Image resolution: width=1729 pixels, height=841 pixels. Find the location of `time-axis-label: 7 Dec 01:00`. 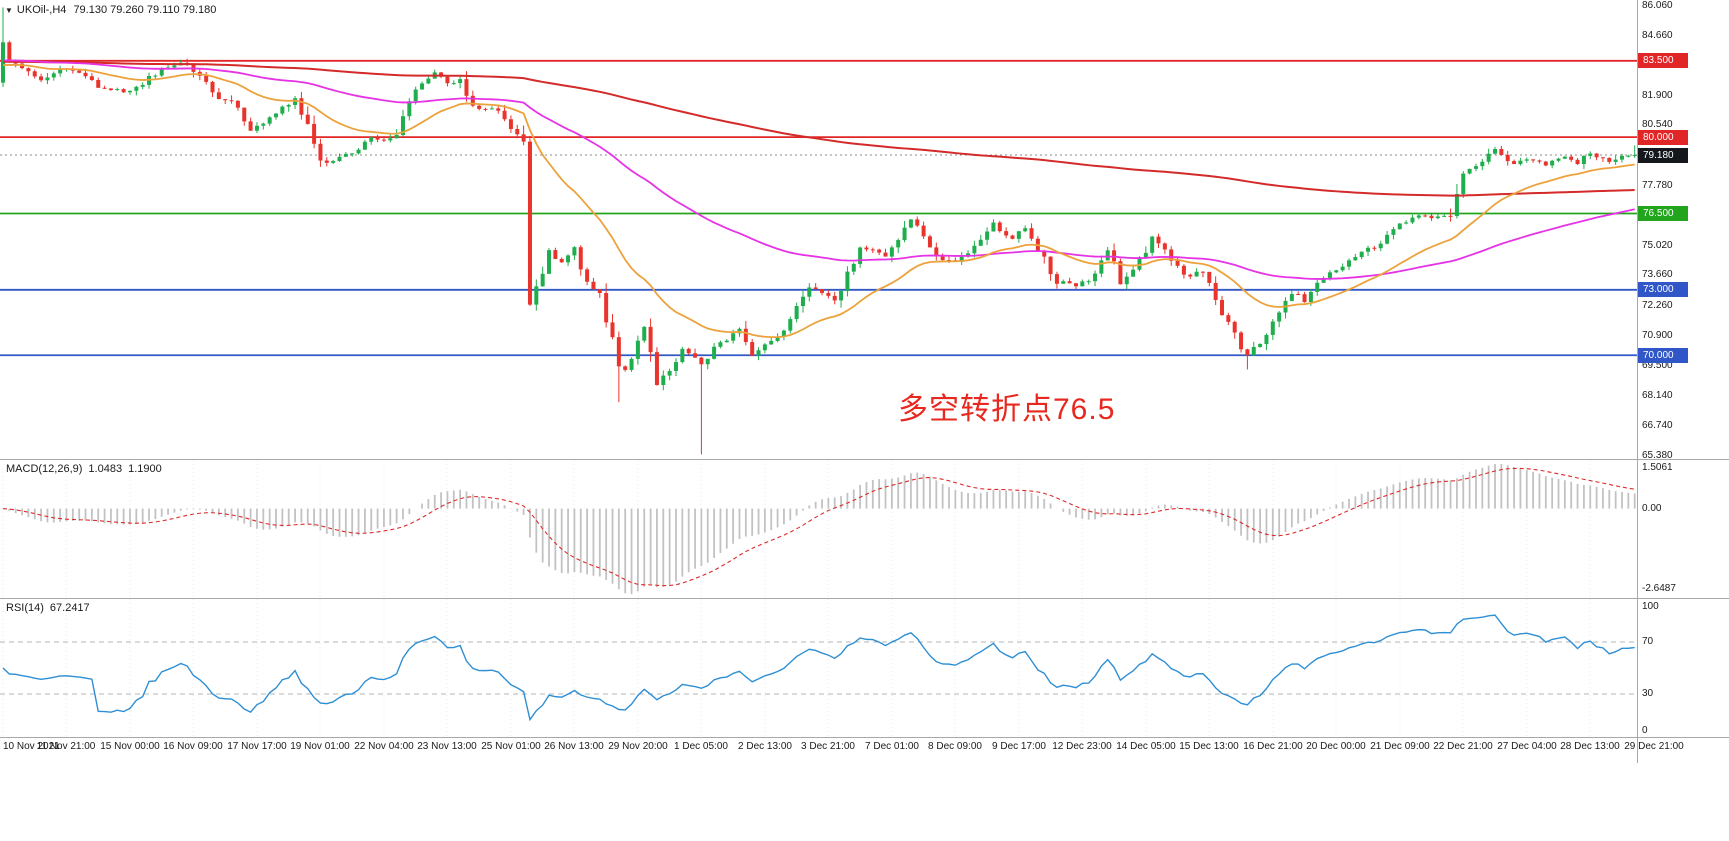

time-axis-label: 7 Dec 01:00 is located at coordinates (892, 746).